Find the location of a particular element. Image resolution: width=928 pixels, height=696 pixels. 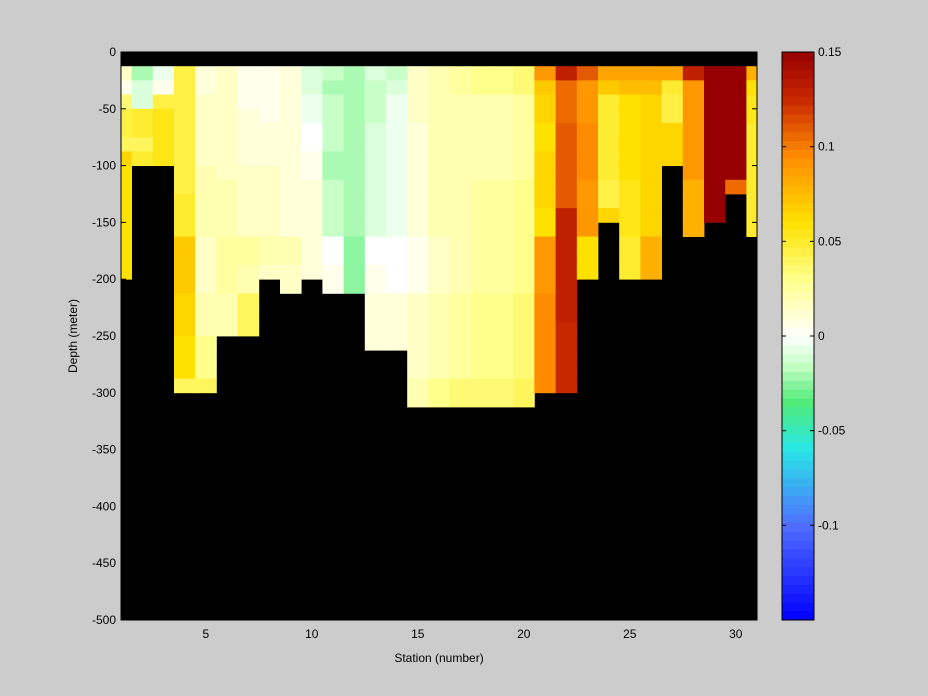

colorbar-gradient is located at coordinates (798, 336).